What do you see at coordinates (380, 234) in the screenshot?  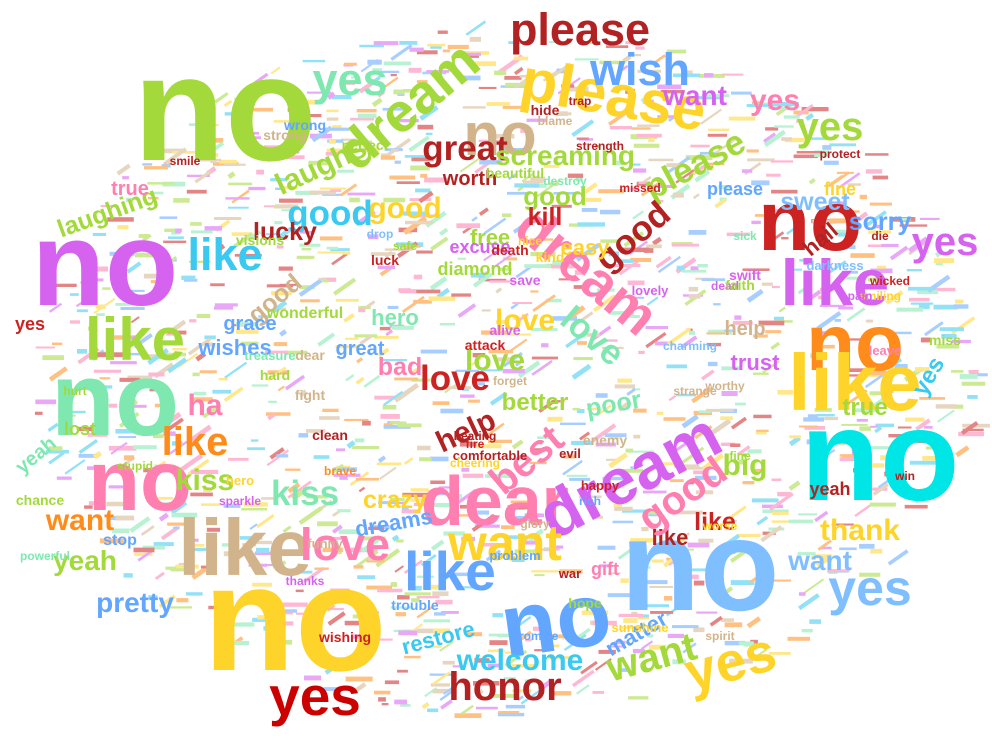 I see `cloud-word-drop: drop` at bounding box center [380, 234].